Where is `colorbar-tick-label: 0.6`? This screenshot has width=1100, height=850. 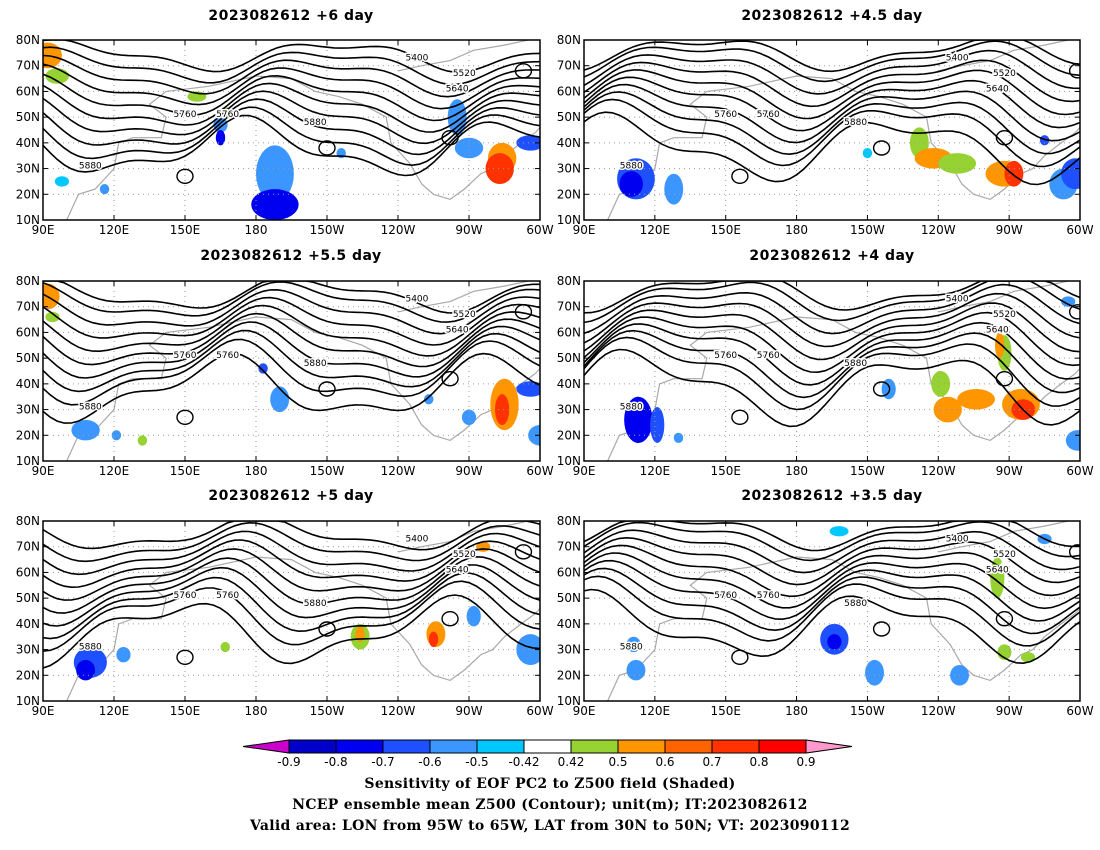
colorbar-tick-label: 0.6 is located at coordinates (664, 762).